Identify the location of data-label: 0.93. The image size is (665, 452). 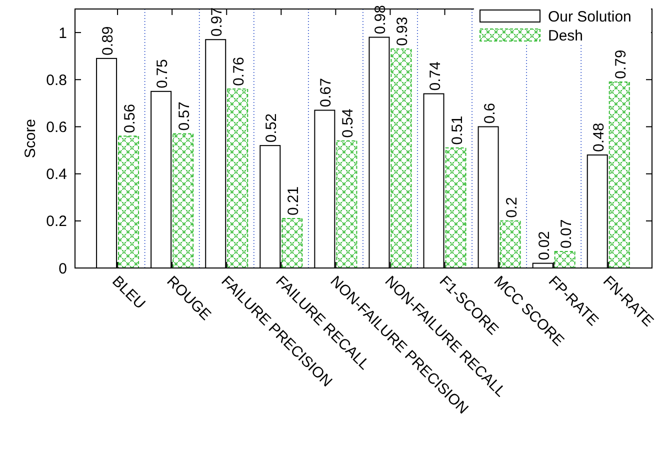
(403, 31).